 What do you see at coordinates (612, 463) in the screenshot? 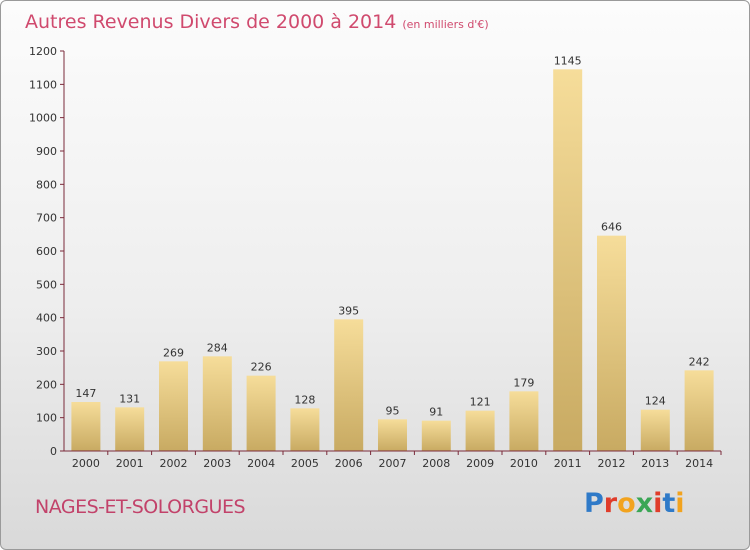
I see `x-tick-label: 2012` at bounding box center [612, 463].